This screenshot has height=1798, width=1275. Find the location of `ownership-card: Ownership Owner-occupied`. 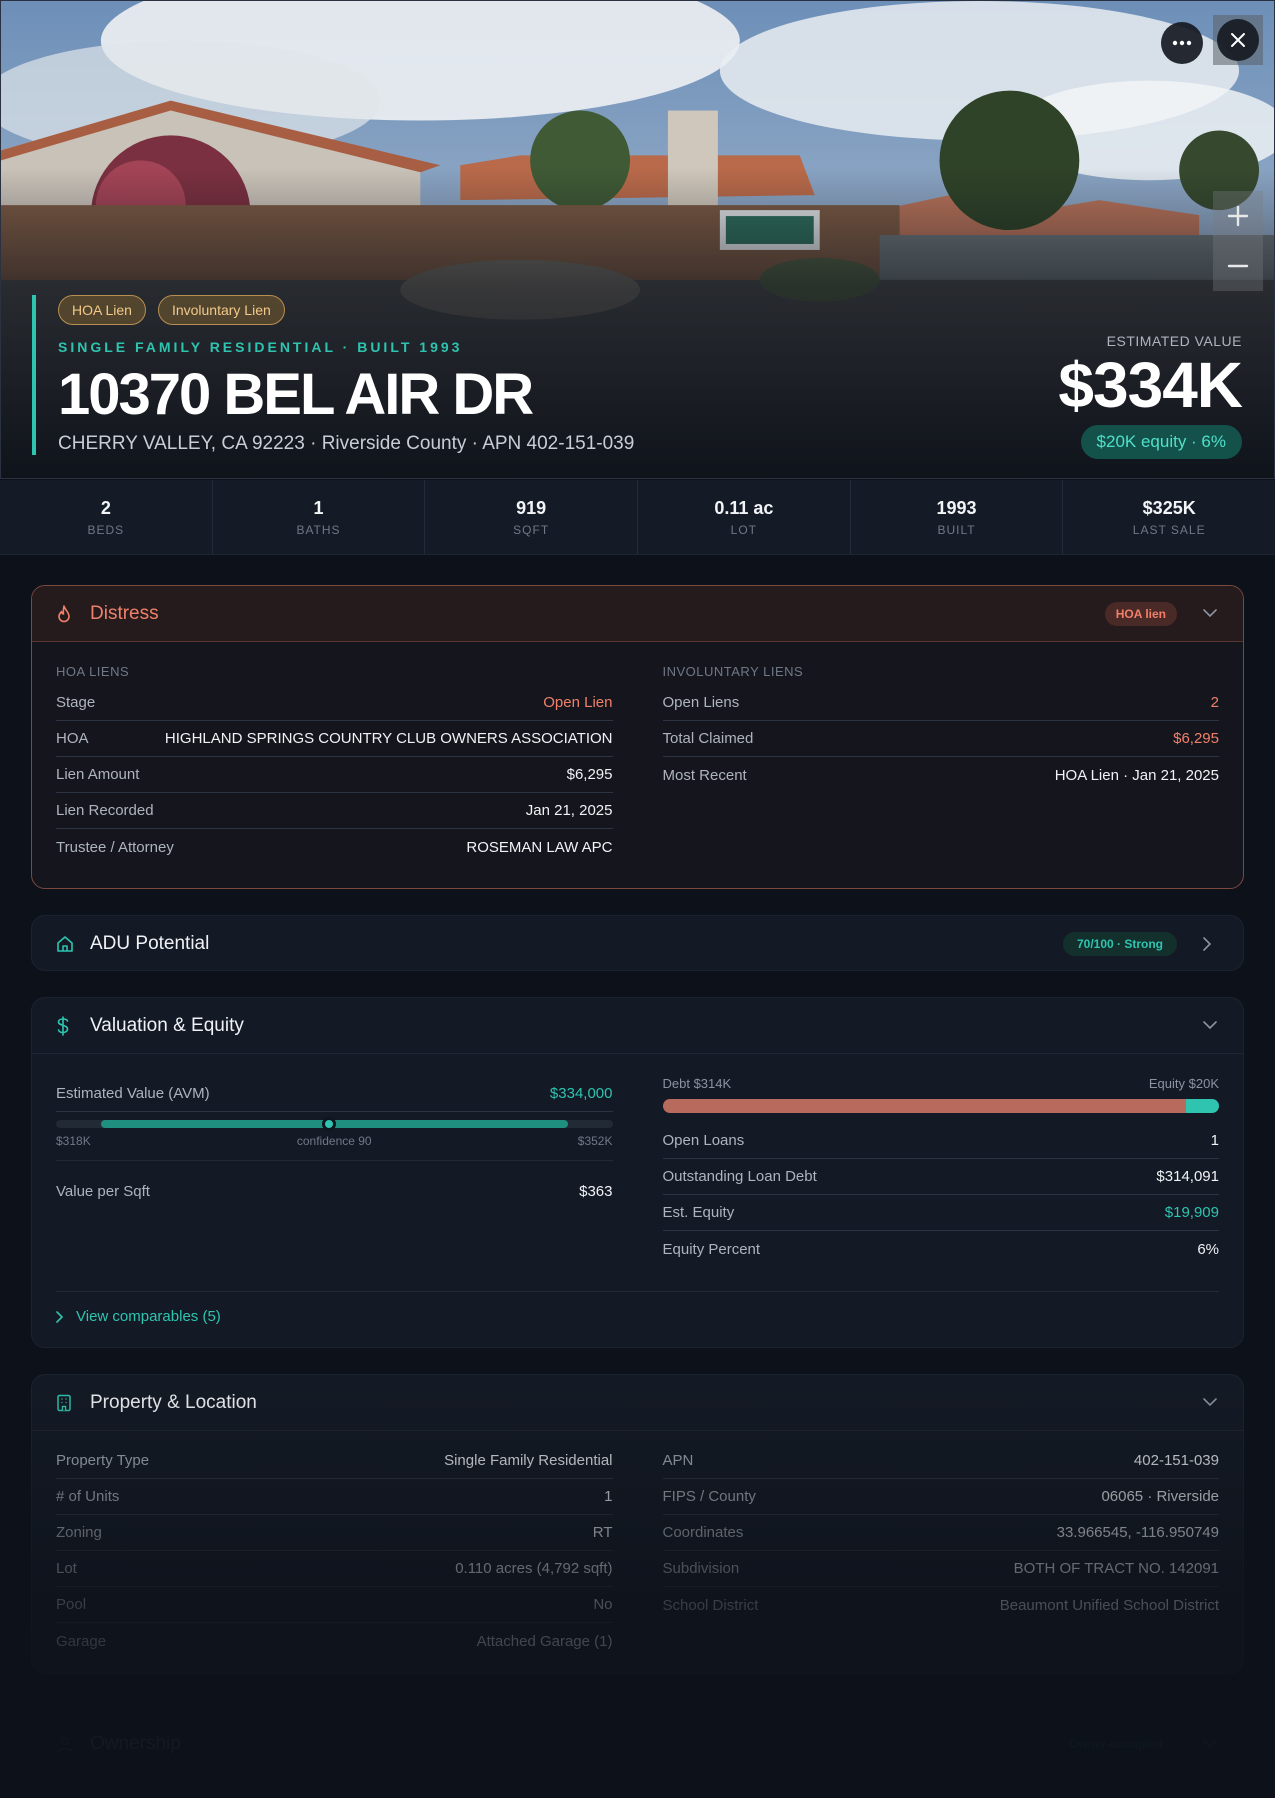

ownership-card: Ownership Owner-occupied is located at coordinates (637, 1743).